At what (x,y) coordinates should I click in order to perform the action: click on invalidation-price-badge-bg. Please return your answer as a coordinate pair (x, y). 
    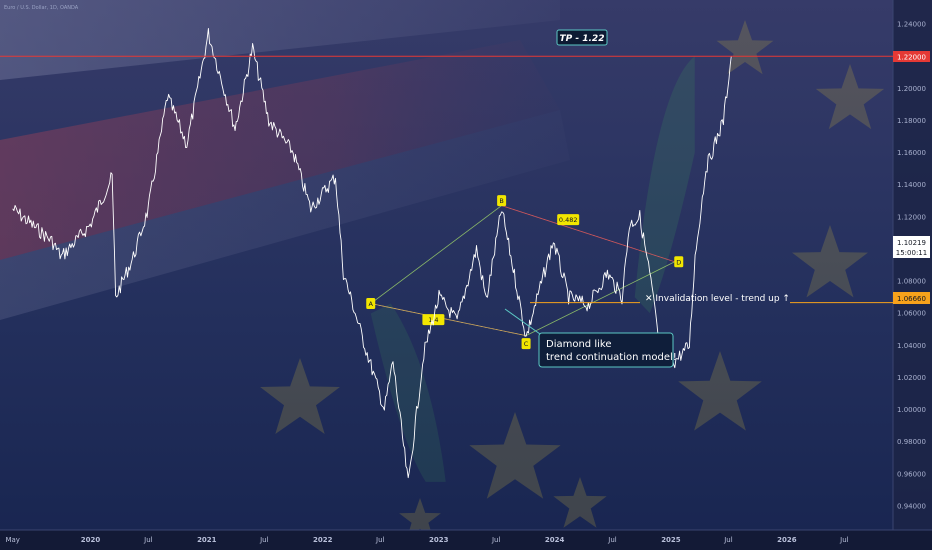
    Looking at the image, I should click on (911, 298).